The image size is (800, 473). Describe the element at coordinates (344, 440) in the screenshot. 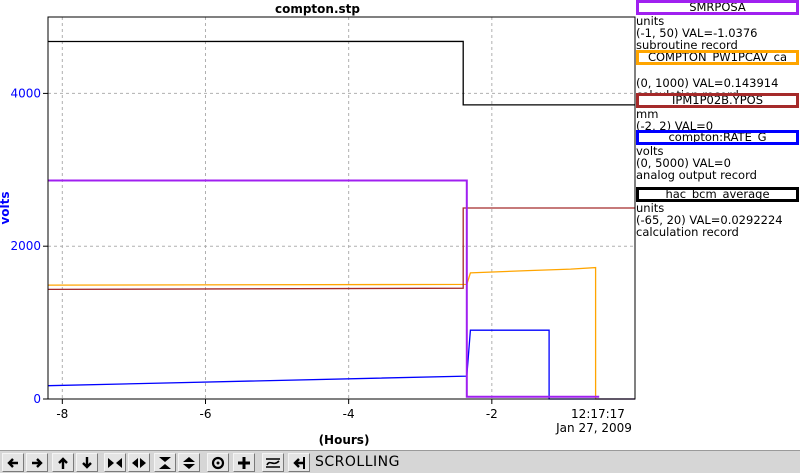

I see `x-axis-label: (Hours)` at that location.